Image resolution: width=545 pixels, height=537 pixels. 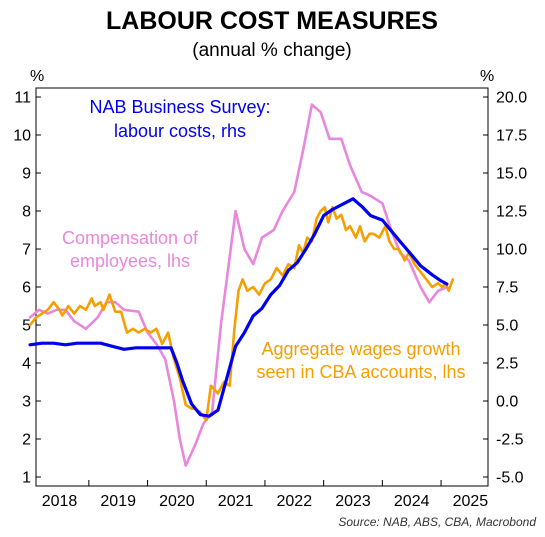 What do you see at coordinates (511, 136) in the screenshot?
I see `right-tick-label: 17.5` at bounding box center [511, 136].